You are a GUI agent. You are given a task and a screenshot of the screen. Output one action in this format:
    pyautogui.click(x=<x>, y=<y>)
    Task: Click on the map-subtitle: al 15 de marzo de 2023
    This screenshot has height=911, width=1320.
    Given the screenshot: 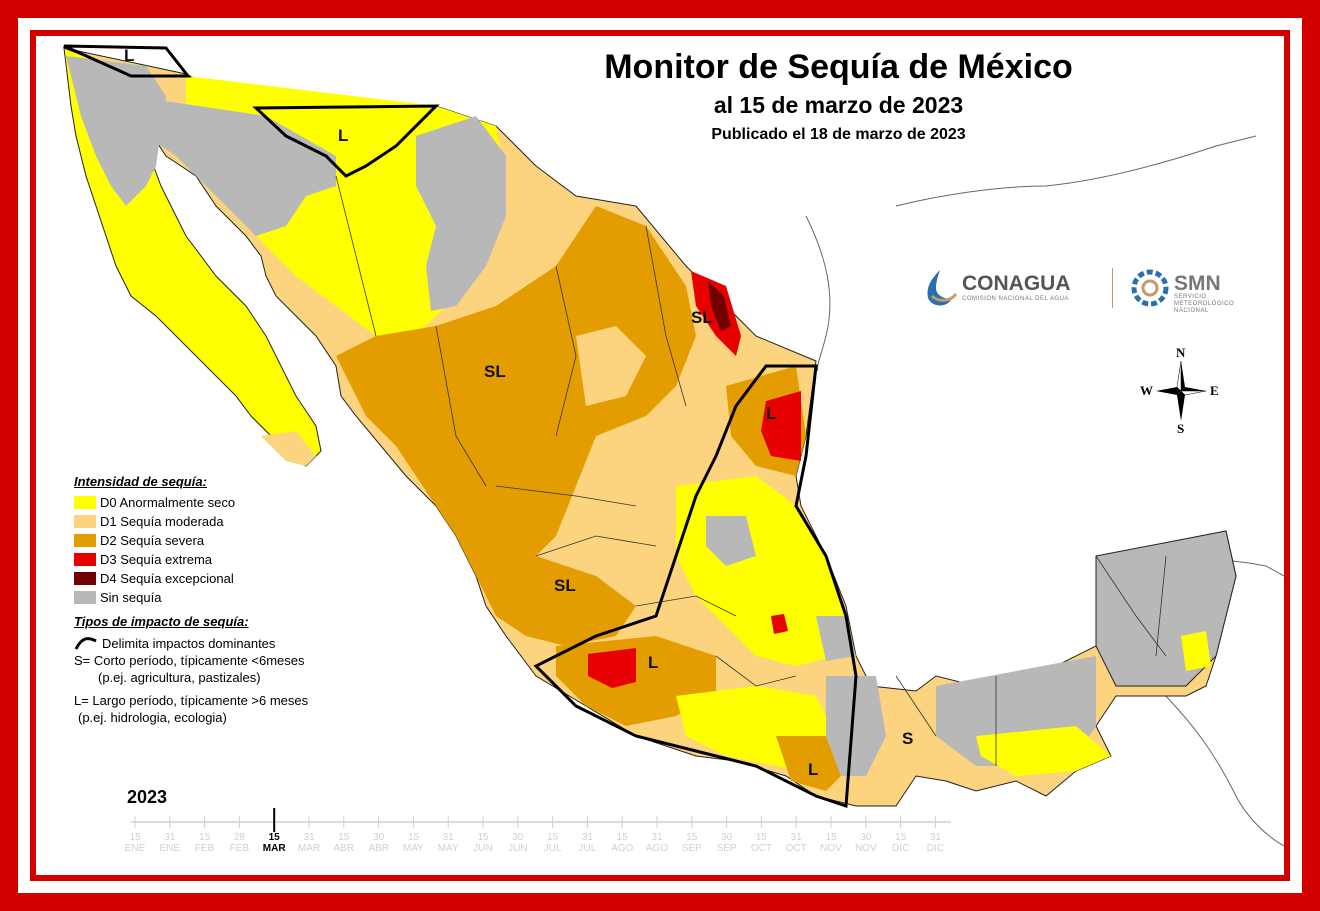 What is the action you would take?
    pyautogui.click(x=838, y=105)
    